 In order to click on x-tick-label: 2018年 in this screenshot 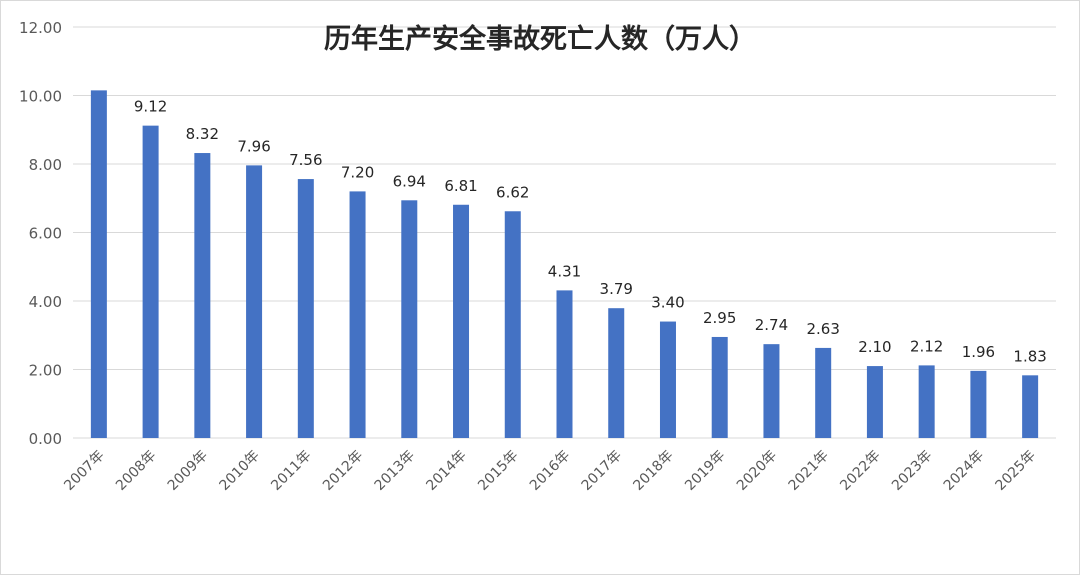, I will do `click(653, 471)`.